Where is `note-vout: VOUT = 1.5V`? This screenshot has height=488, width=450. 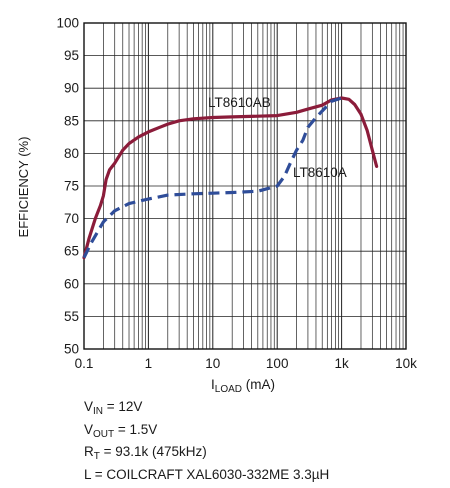
note-vout: VOUT = 1.5V is located at coordinates (206, 432).